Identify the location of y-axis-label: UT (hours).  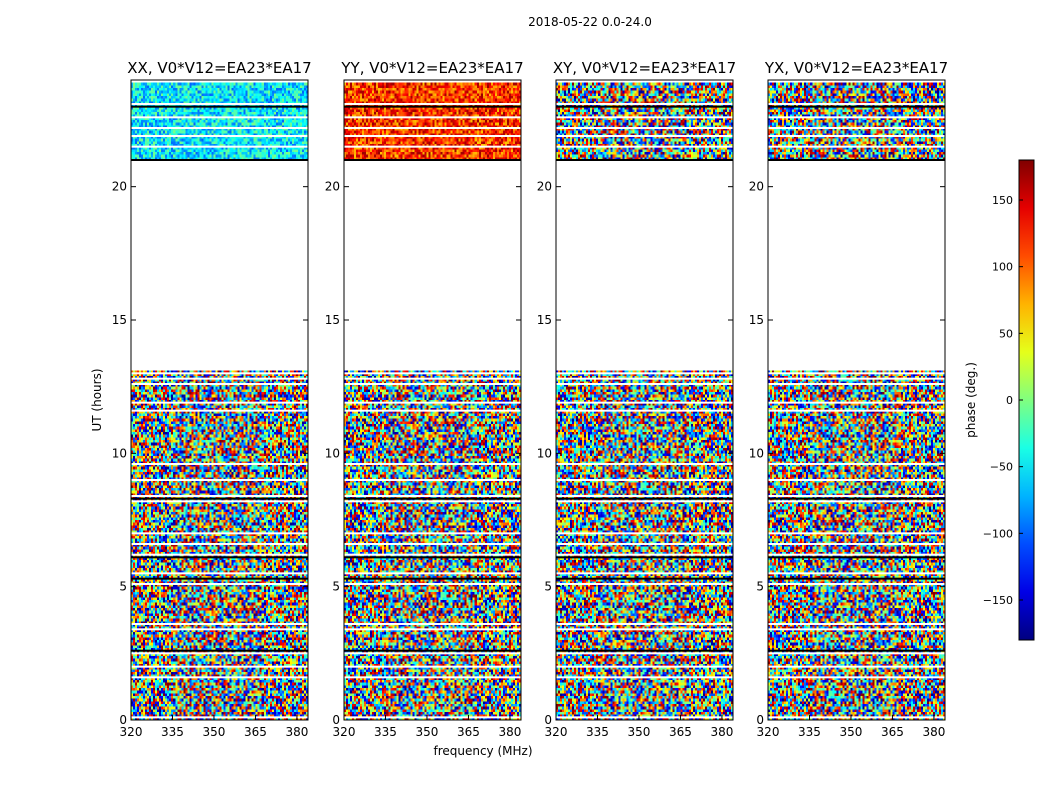
(97, 399).